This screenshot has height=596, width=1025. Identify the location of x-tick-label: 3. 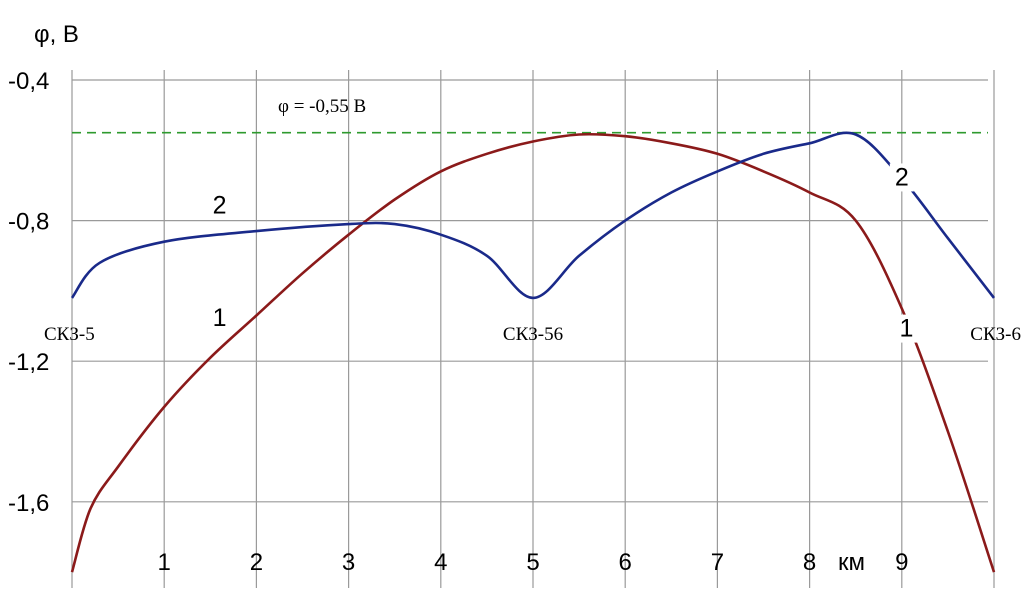
(348, 562).